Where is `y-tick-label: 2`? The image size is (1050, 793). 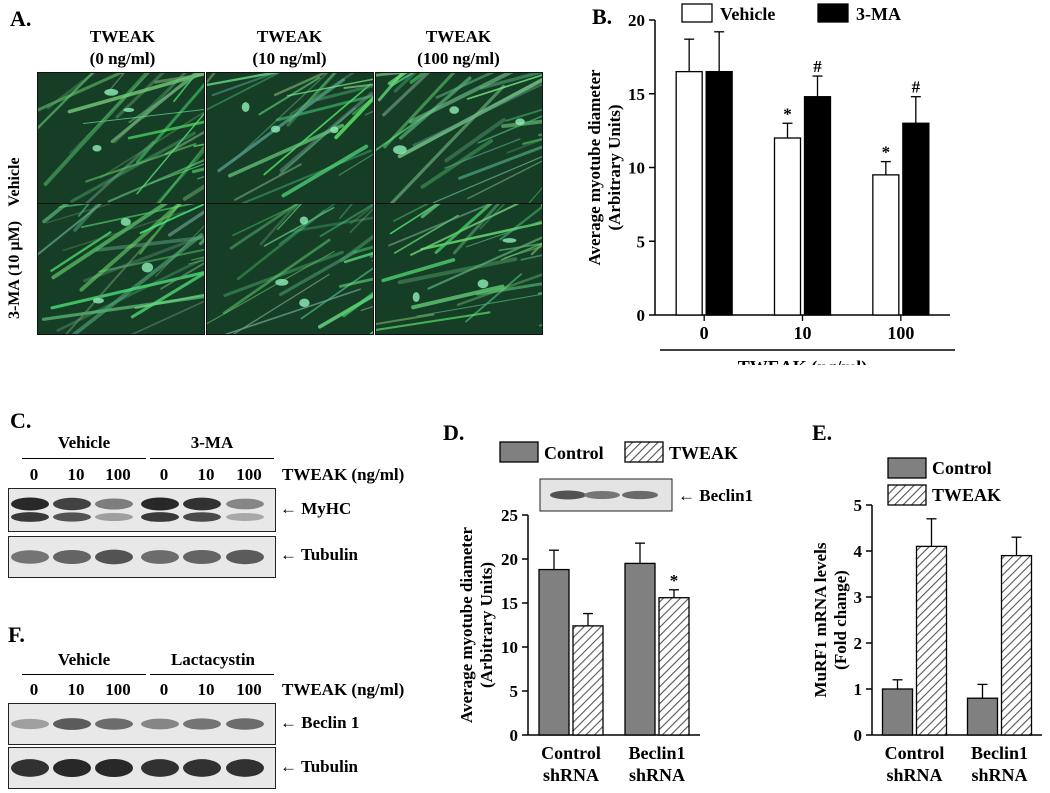 y-tick-label: 2 is located at coordinates (858, 643).